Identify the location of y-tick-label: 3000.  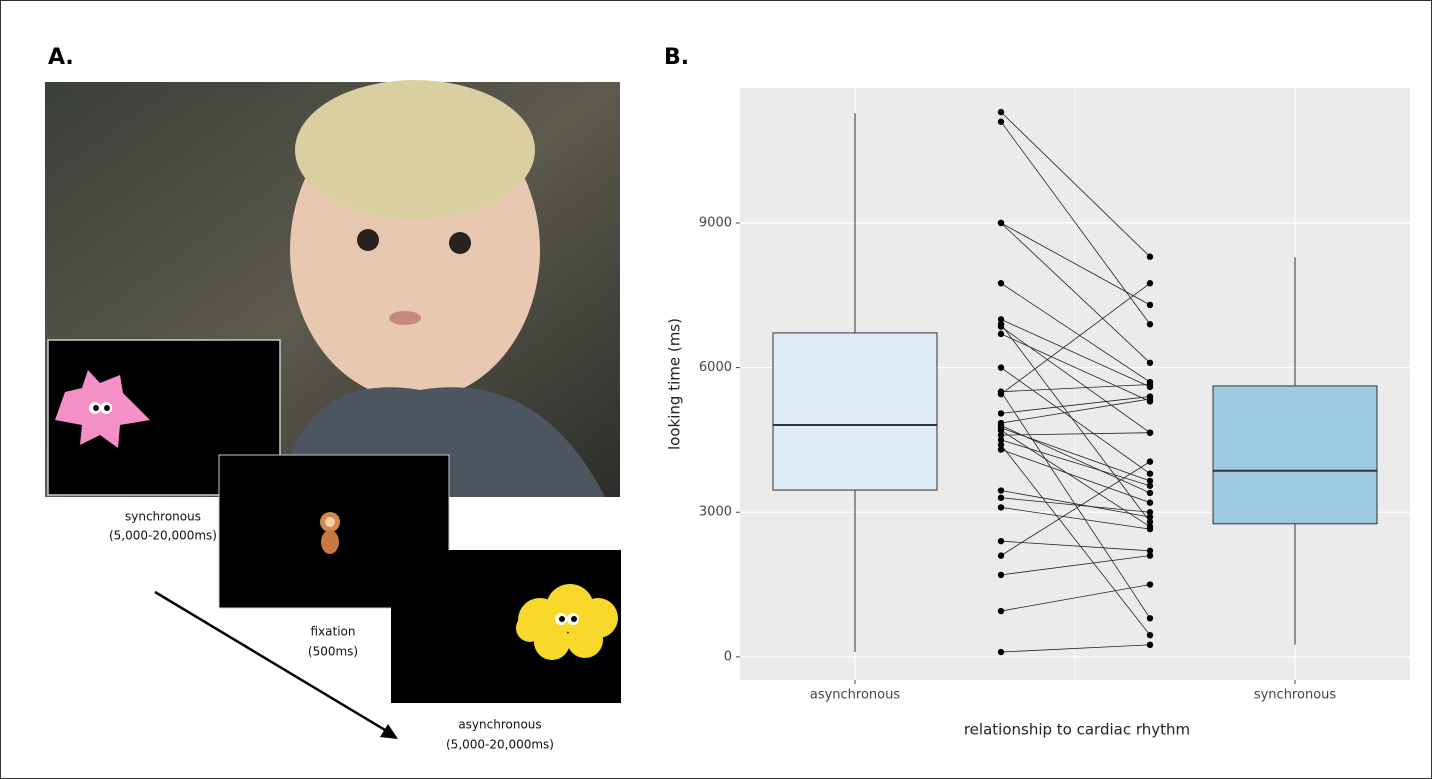
(715, 512).